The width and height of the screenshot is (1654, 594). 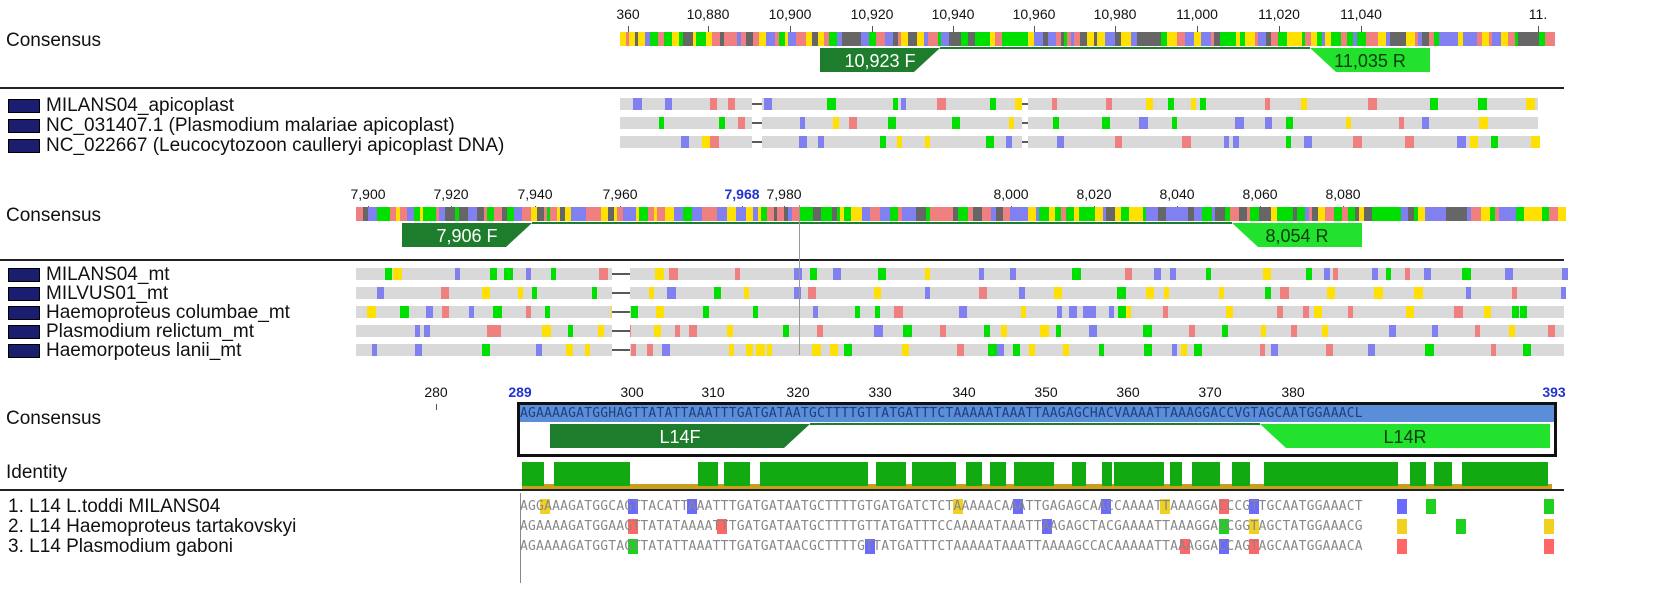 I want to click on ruler-tick: 300, so click(x=632, y=392).